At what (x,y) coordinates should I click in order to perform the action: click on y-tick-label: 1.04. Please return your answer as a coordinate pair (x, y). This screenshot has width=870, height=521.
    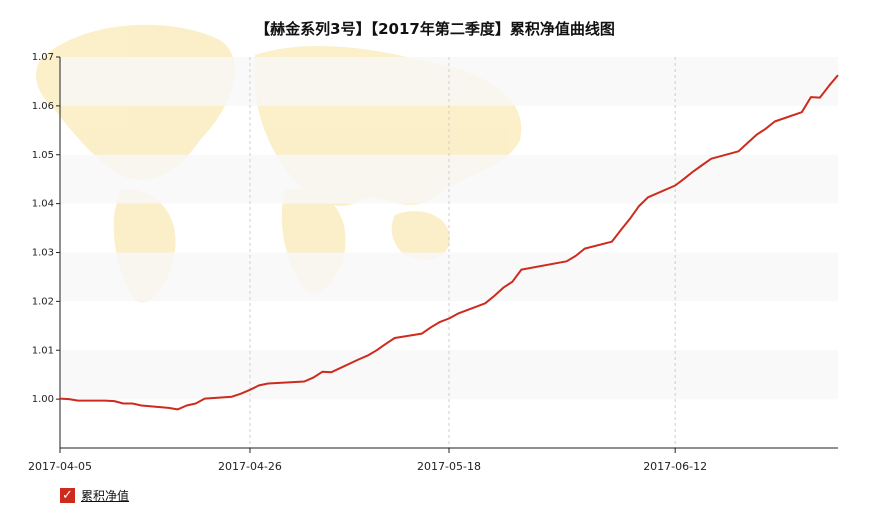
    Looking at the image, I should click on (43, 204).